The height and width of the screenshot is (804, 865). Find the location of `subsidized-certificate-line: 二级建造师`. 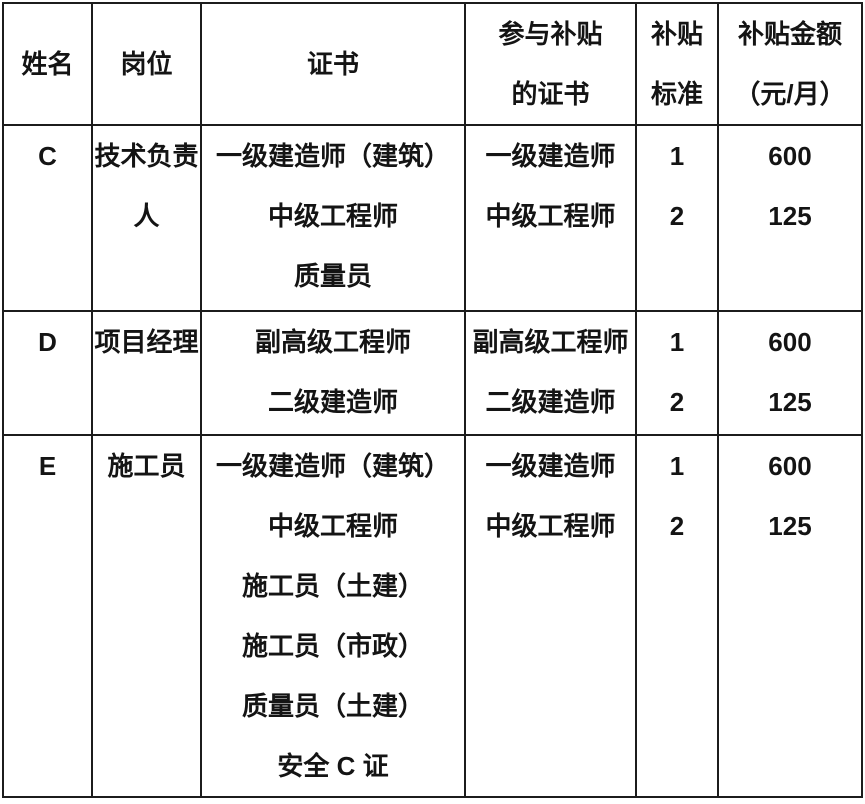

subsidized-certificate-line: 二级建造师 is located at coordinates (550, 402).